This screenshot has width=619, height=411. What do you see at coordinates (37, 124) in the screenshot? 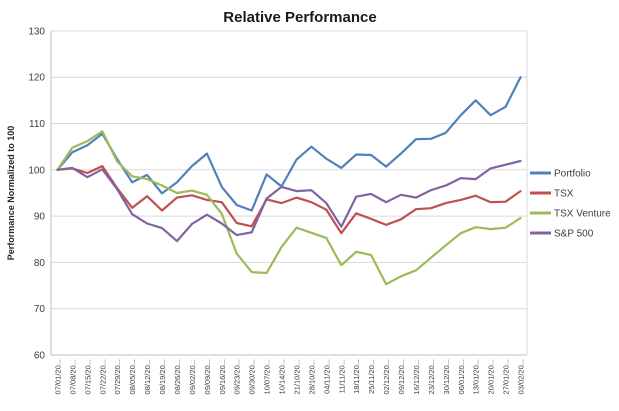
I see `y-tick-label-110: 110` at bounding box center [37, 124].